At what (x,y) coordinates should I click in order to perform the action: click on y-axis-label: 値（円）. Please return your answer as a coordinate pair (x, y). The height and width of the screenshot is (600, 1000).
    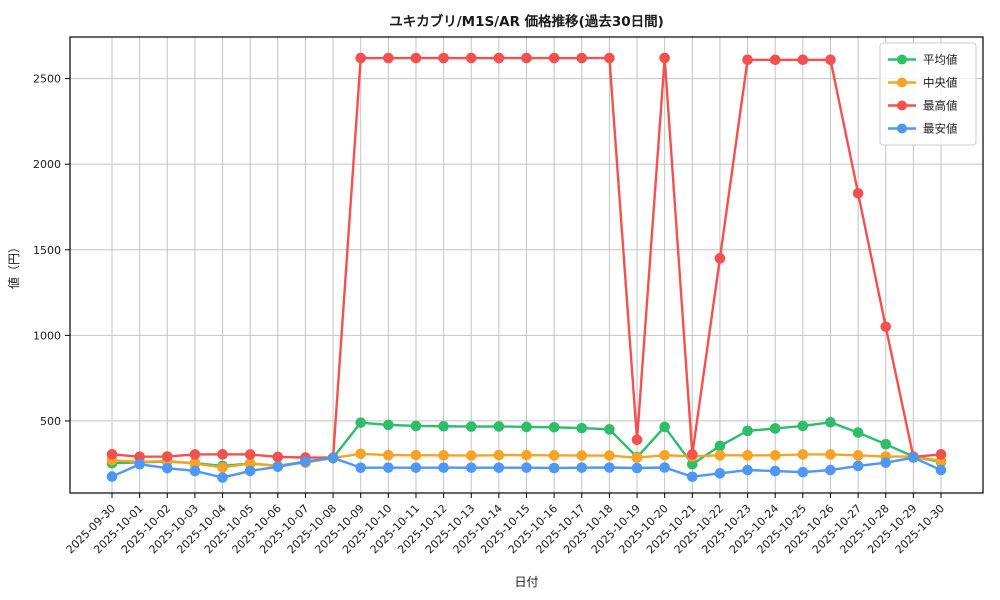
    Looking at the image, I should click on (13, 265).